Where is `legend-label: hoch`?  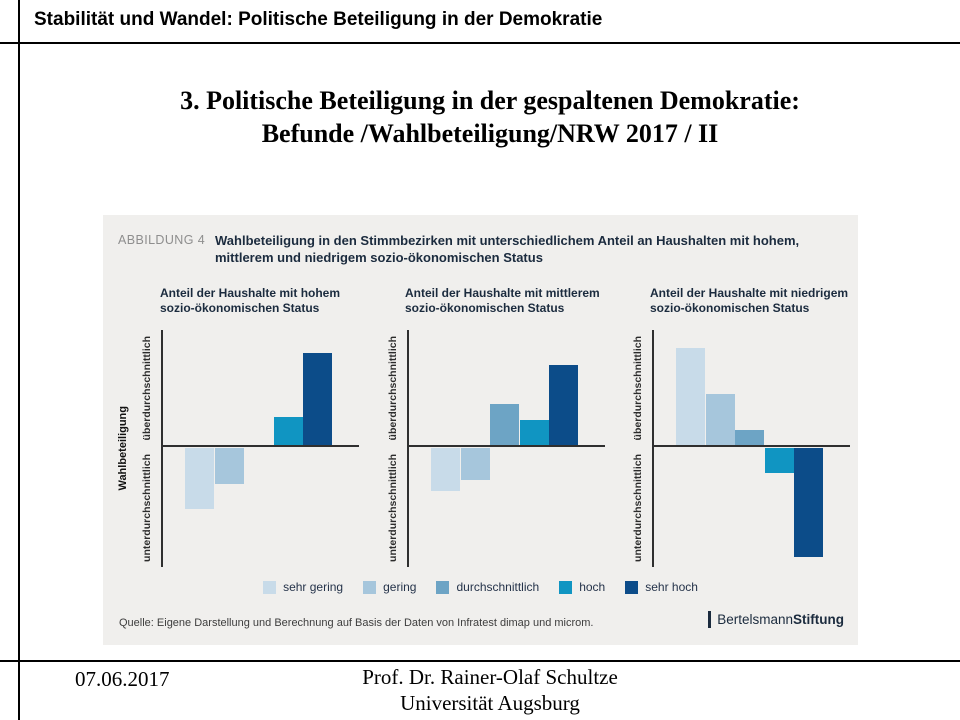
legend-label: hoch is located at coordinates (592, 587).